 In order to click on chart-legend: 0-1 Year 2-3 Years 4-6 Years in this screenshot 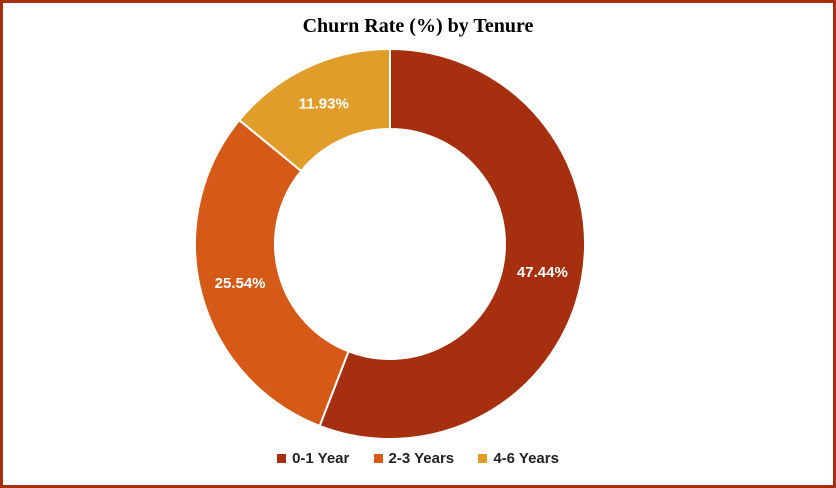, I will do `click(418, 458)`.